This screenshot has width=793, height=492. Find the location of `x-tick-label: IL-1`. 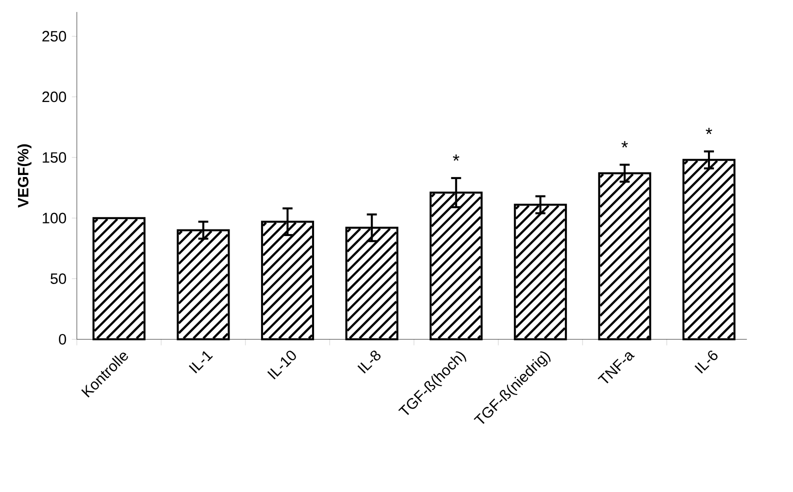

x-tick-label: IL-1 is located at coordinates (200, 362).